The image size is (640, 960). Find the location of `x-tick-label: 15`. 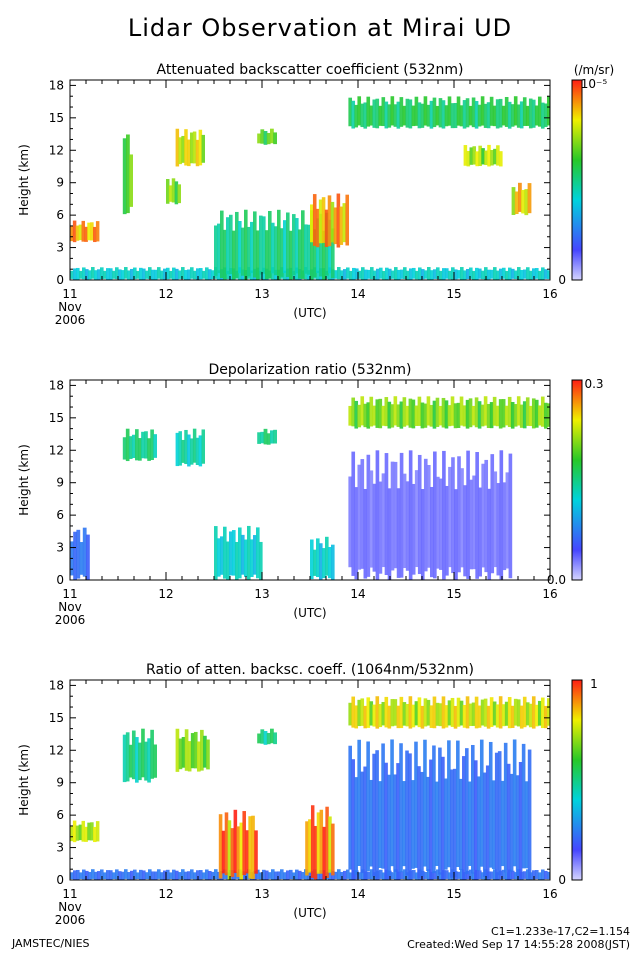

x-tick-label: 15 is located at coordinates (453, 894).